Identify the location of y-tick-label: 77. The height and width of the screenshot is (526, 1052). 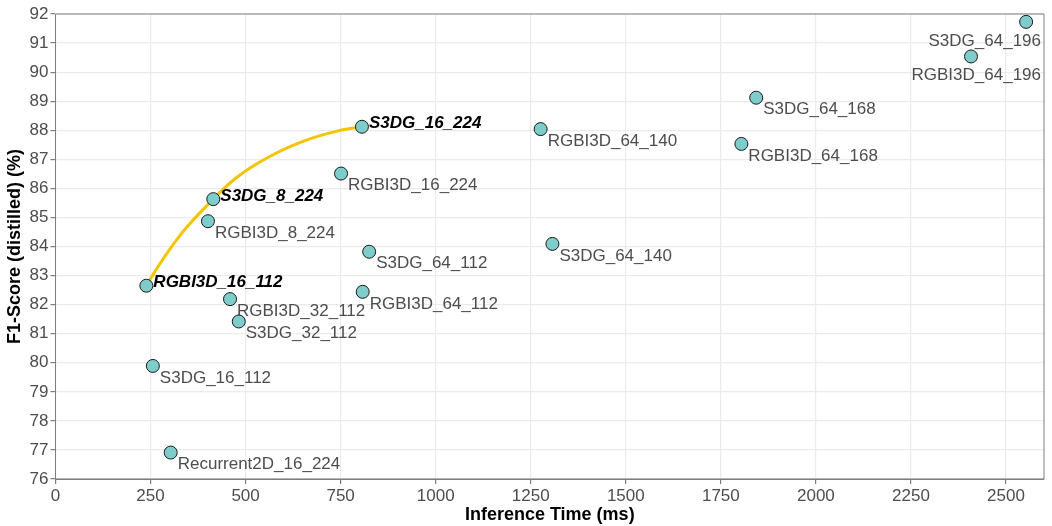
(39, 449).